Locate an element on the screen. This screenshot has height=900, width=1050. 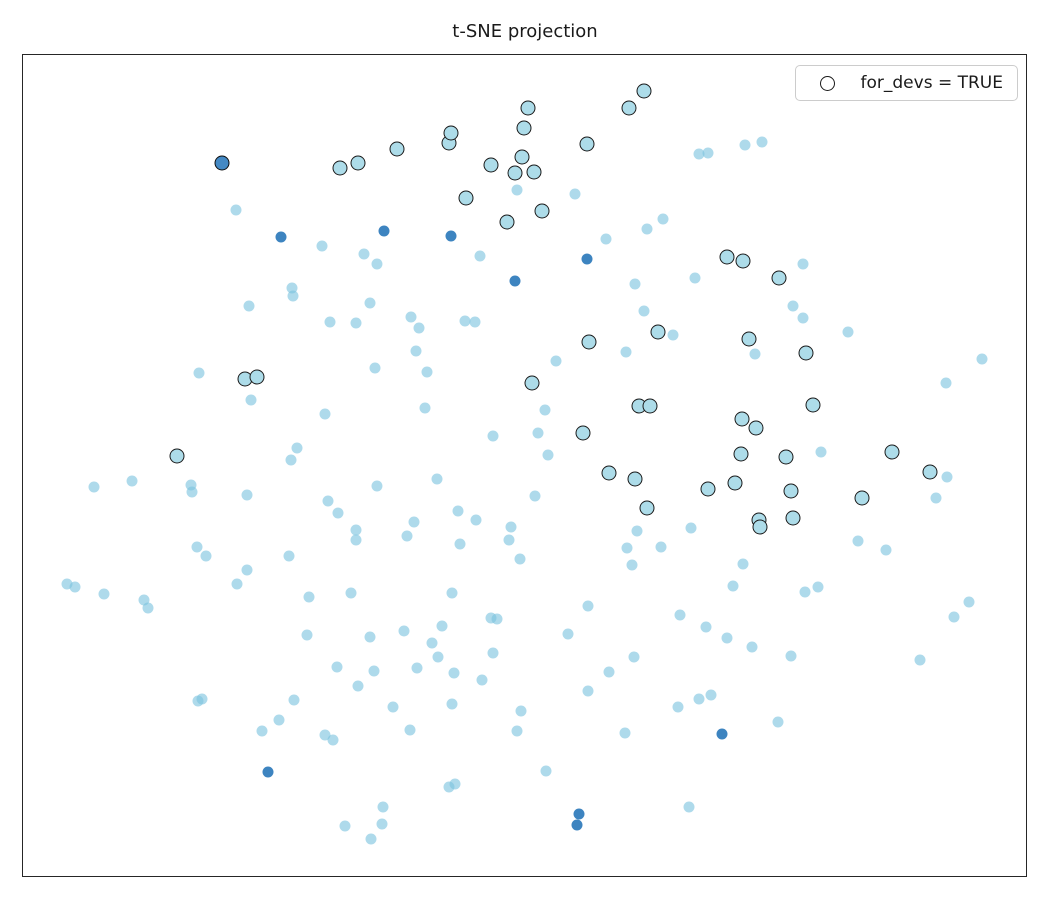
legend-label: for_devs = TRUE is located at coordinates (931, 83).